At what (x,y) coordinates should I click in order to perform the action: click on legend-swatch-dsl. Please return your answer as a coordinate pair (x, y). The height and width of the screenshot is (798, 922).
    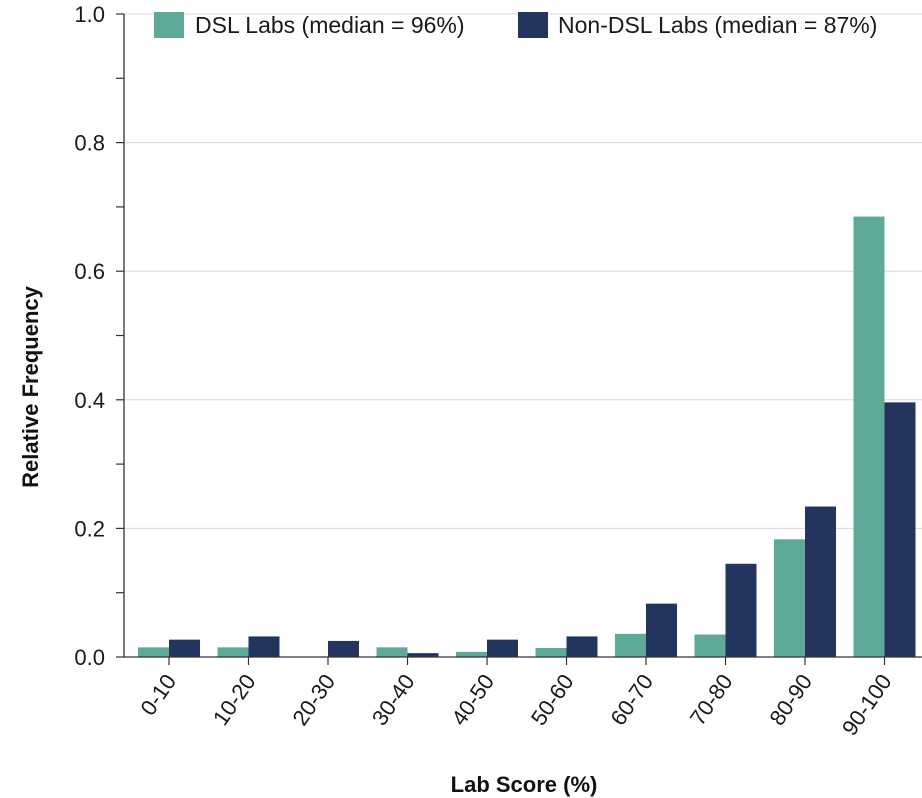
    Looking at the image, I should click on (169, 25).